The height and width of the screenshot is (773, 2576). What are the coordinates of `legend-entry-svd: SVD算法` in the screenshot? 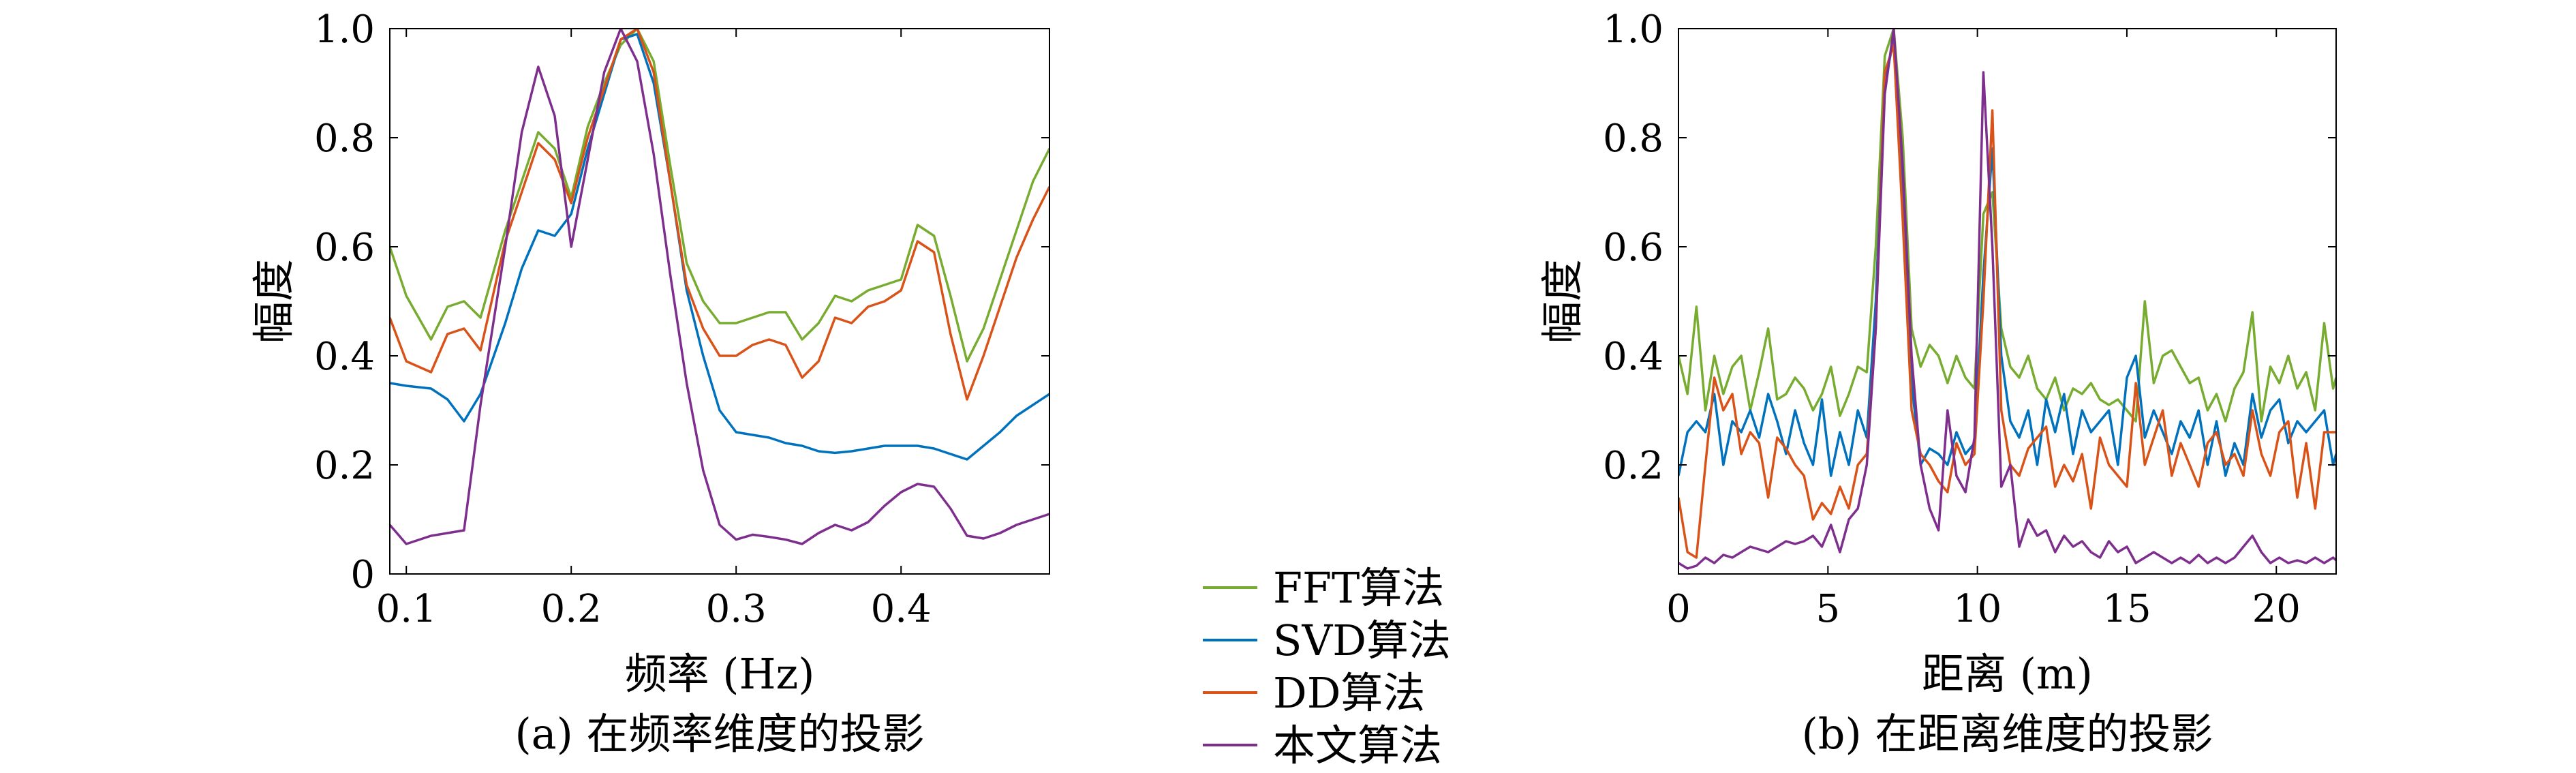 It's located at (1327, 640).